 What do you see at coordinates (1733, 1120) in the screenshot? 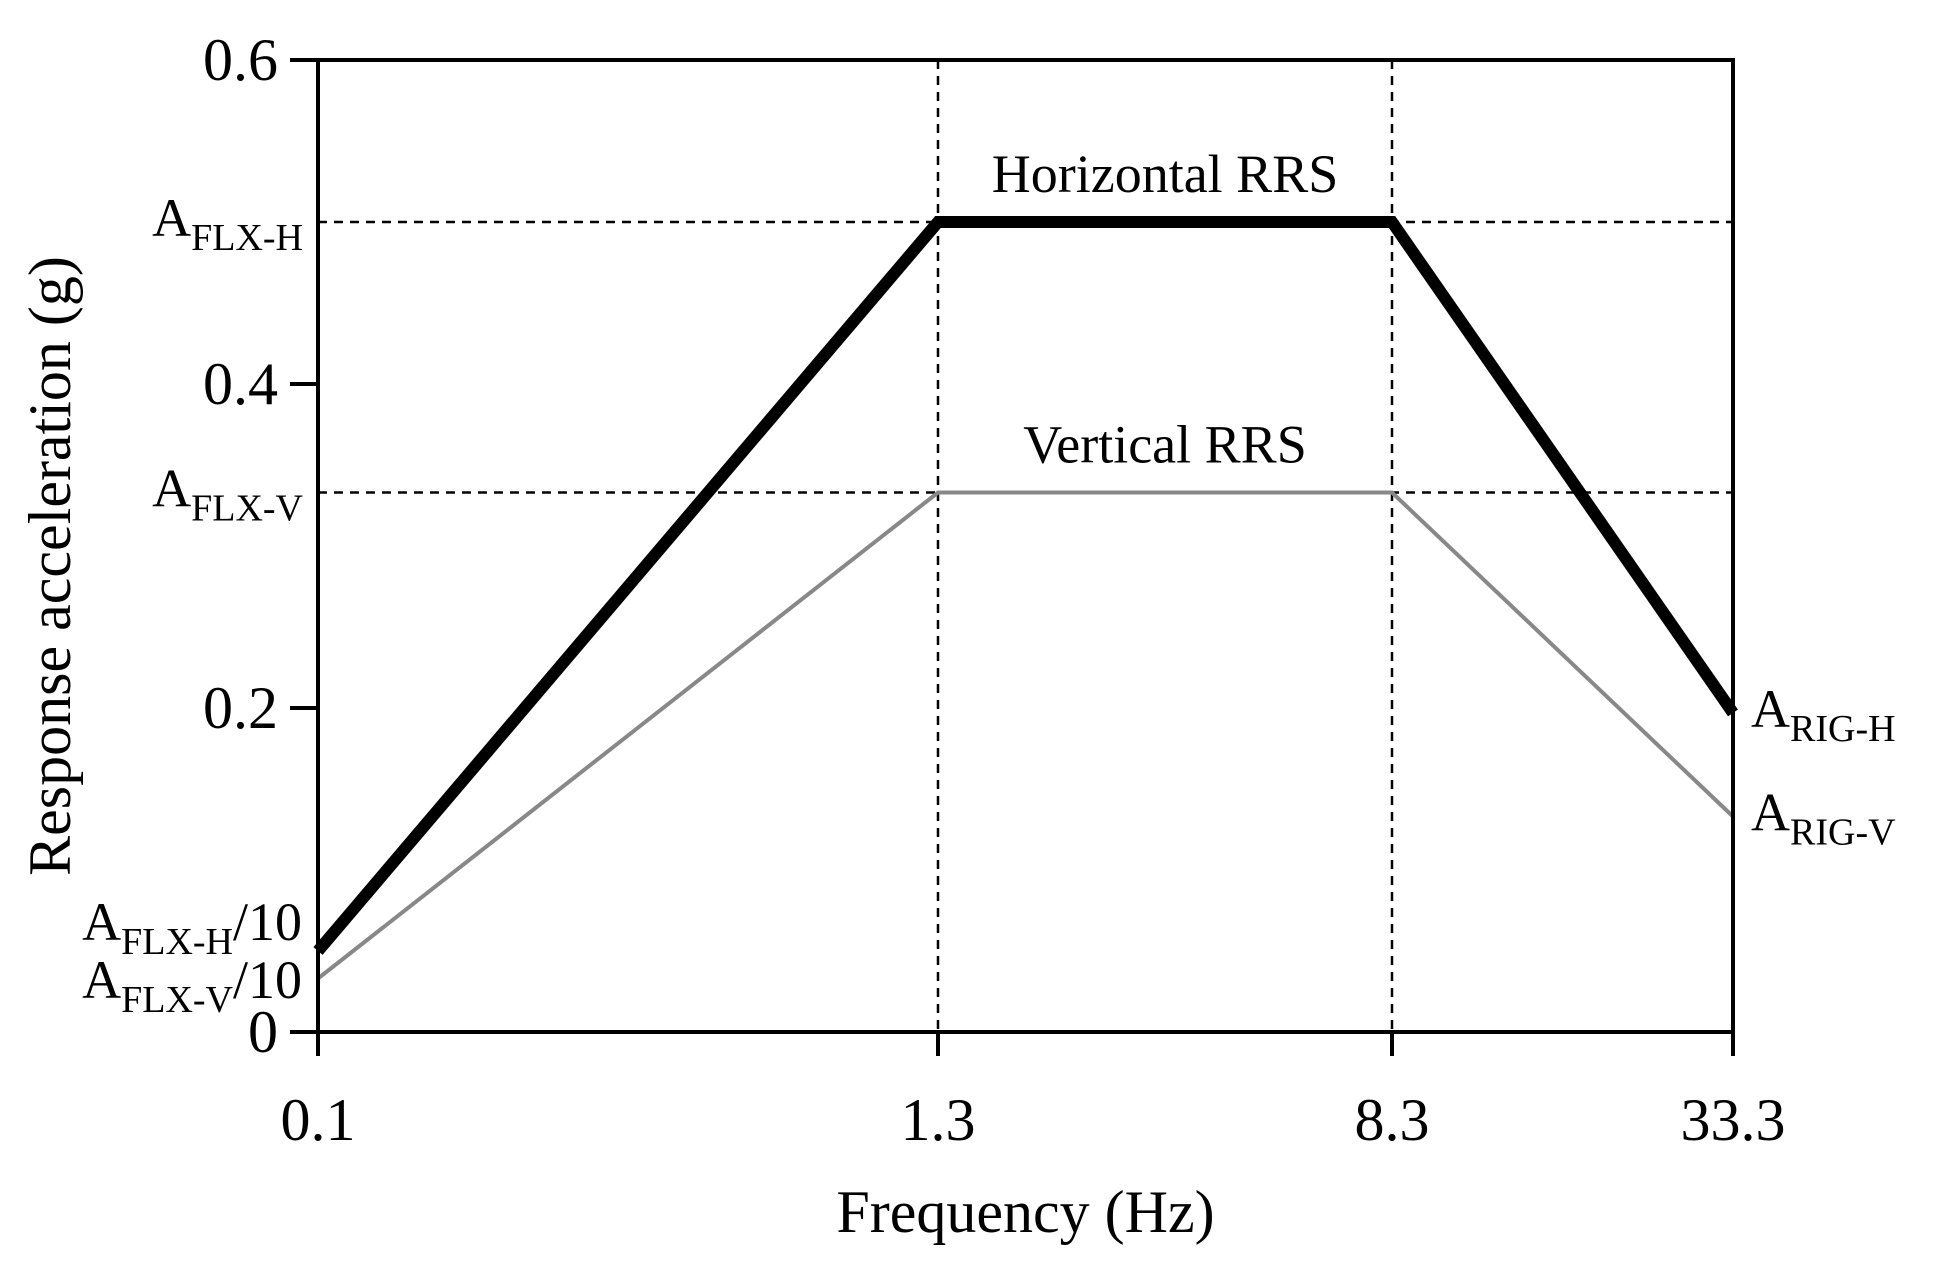
I see `x-tick-label-3: 33.3` at bounding box center [1733, 1120].